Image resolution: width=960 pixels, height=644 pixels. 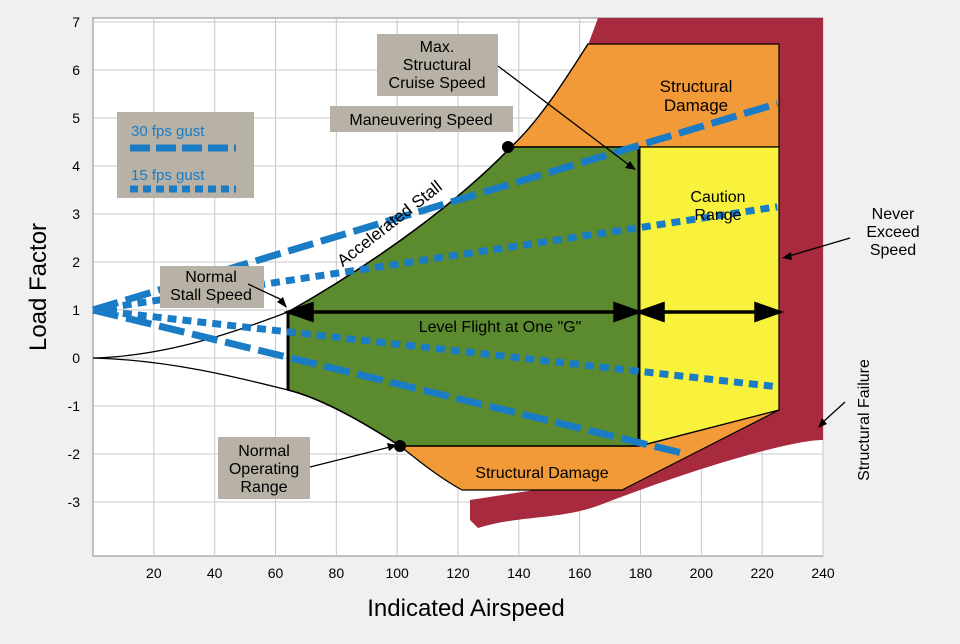 I want to click on max-cruise-label: Max. Structural Cruise Speed, so click(x=437, y=65).